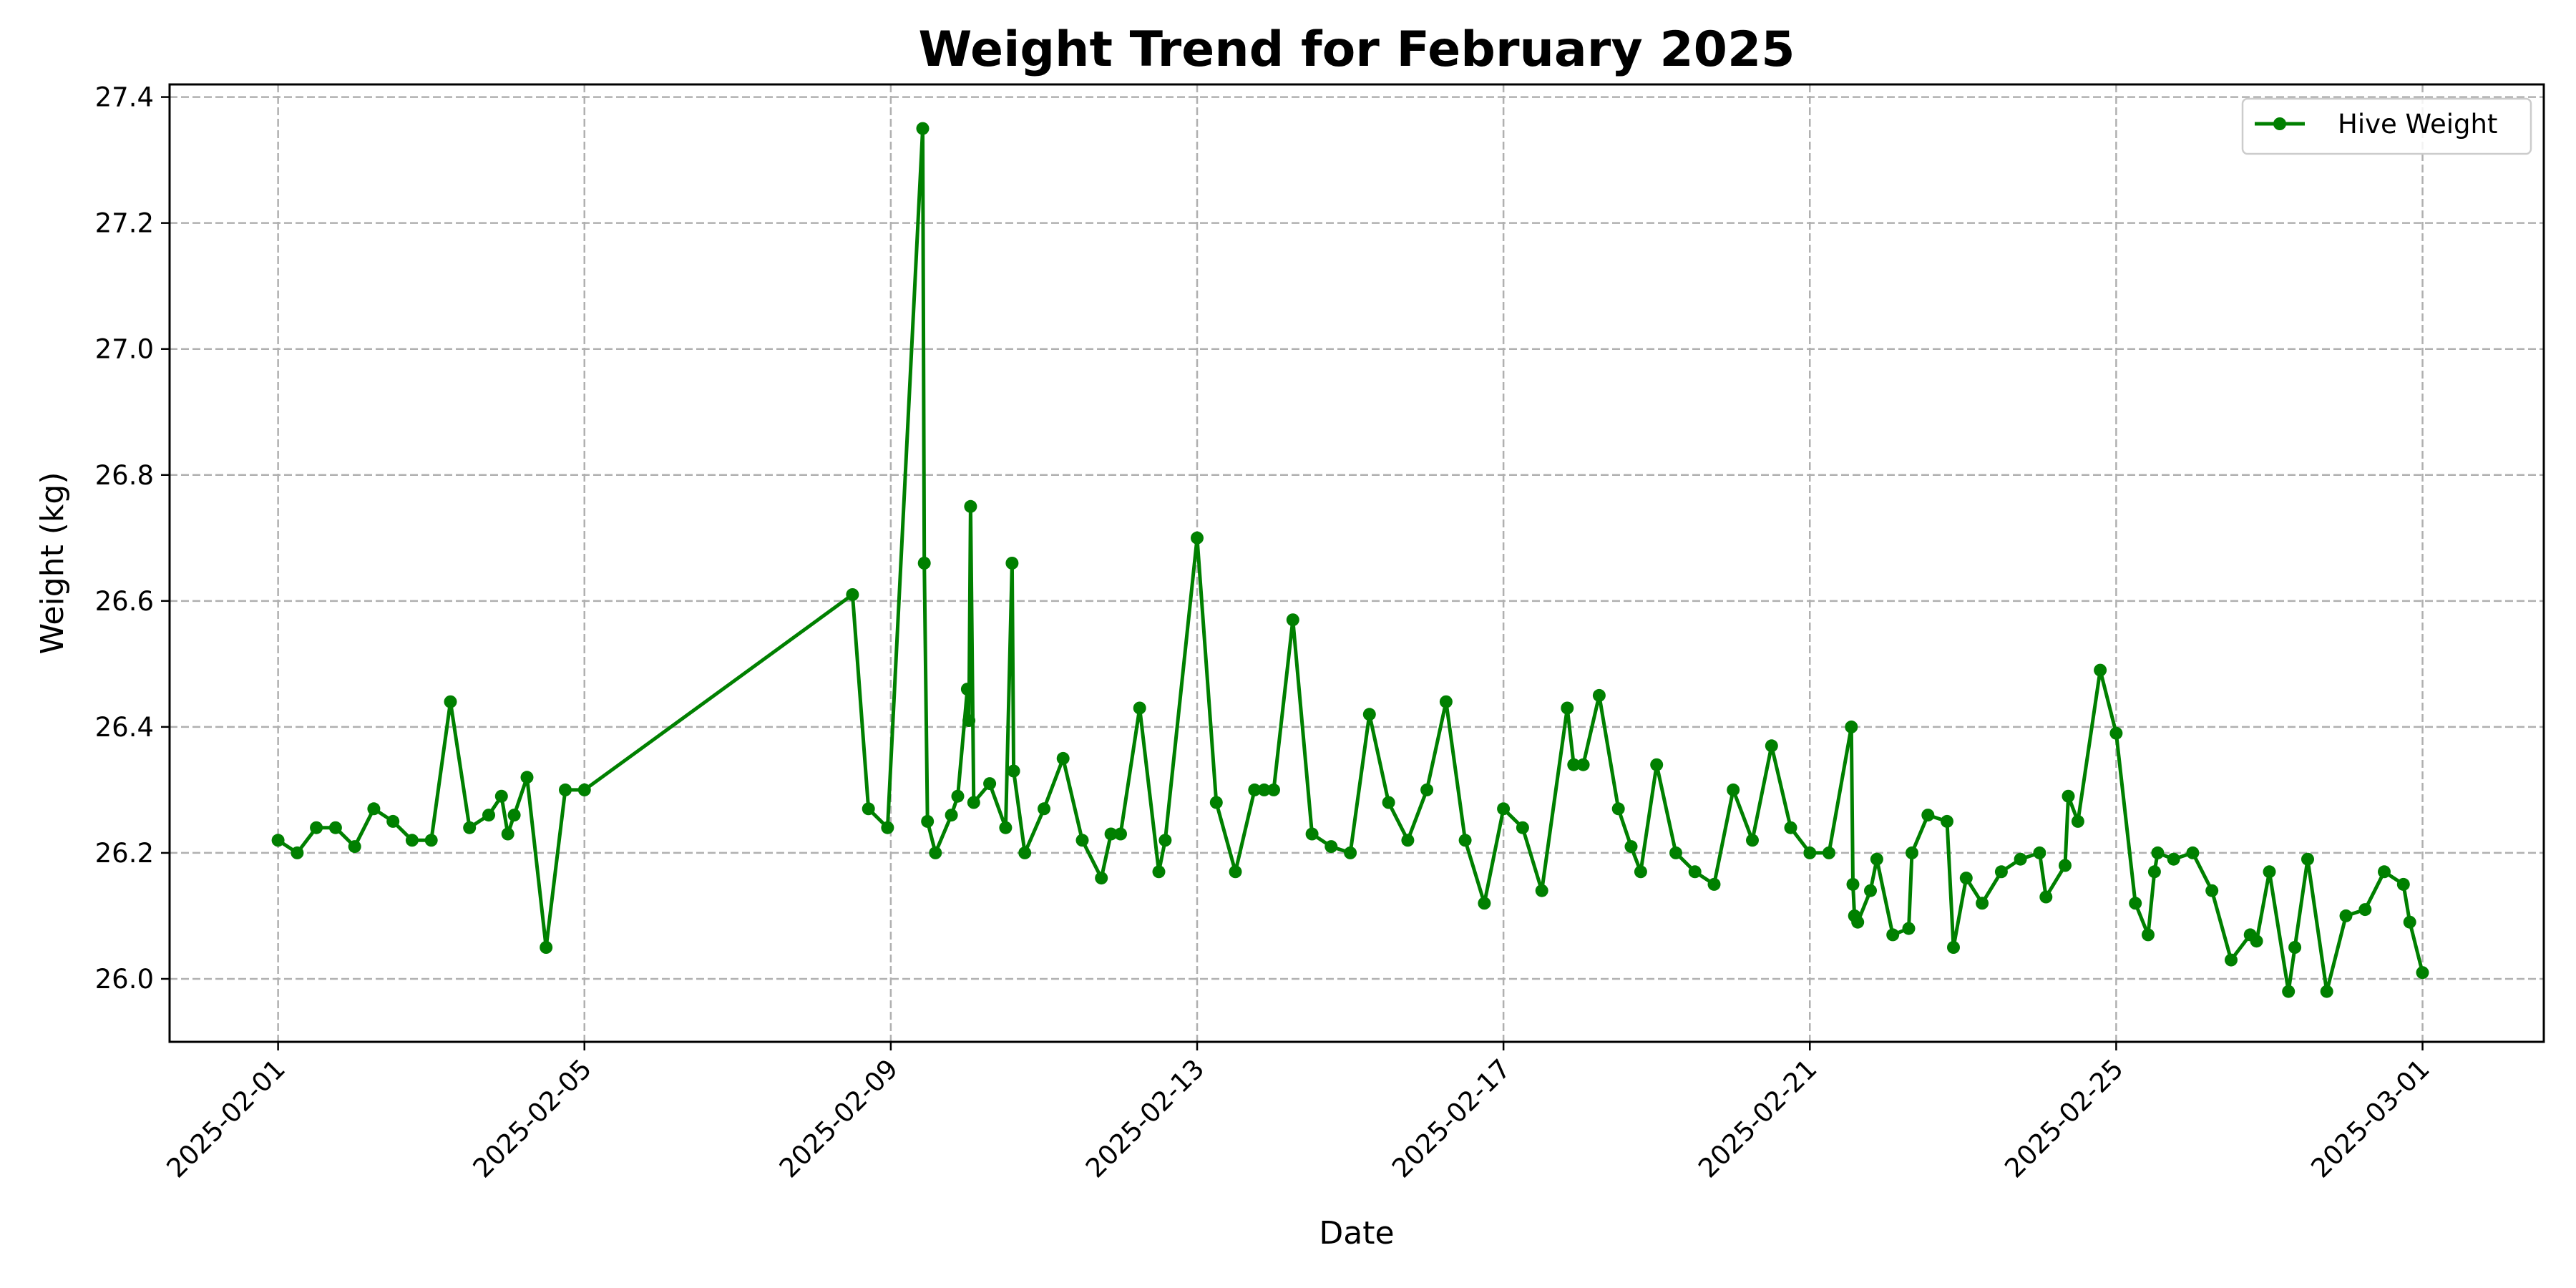 This screenshot has height=1288, width=2576. What do you see at coordinates (1356, 1233) in the screenshot?
I see `x-axis-label: Date` at bounding box center [1356, 1233].